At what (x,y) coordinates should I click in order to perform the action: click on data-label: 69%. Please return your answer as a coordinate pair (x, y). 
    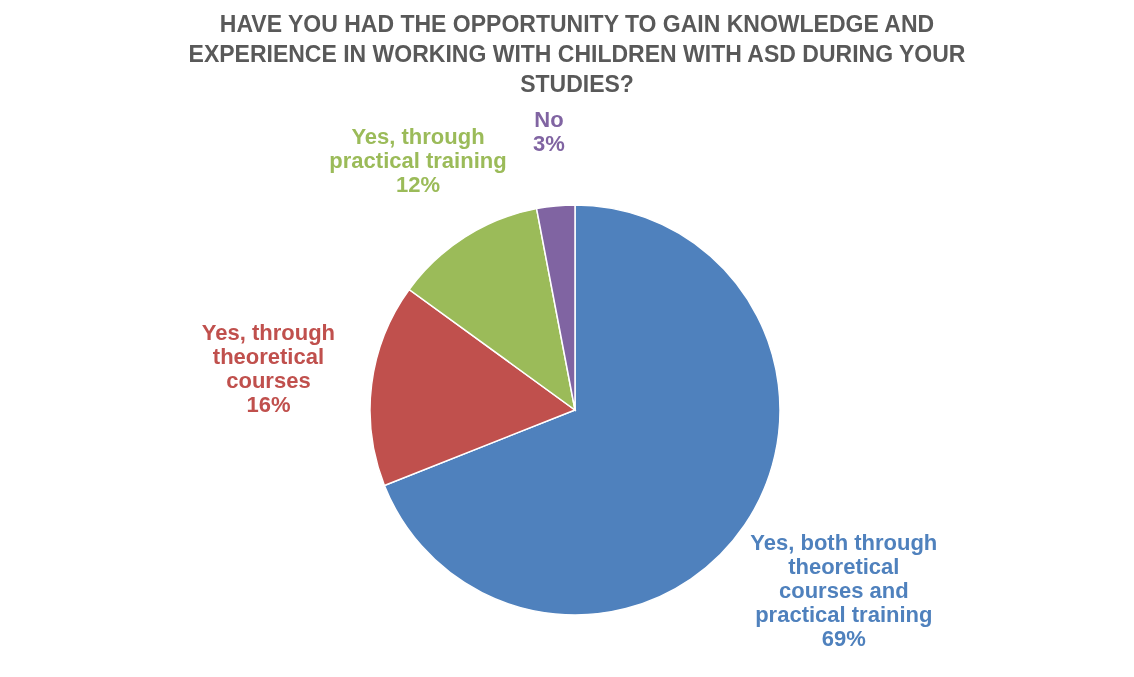
    Looking at the image, I should click on (843, 638).